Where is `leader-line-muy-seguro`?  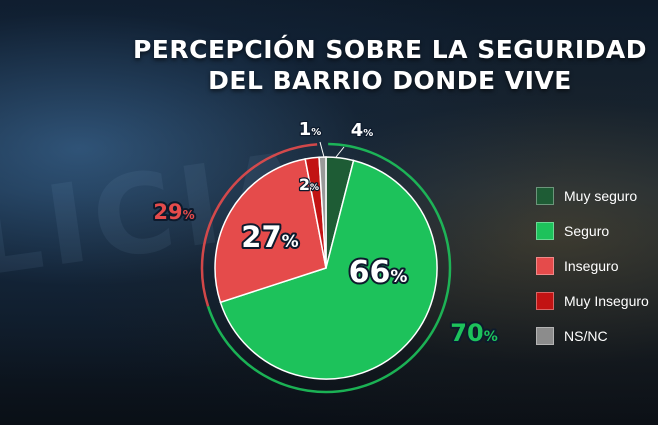
leader-line-muy-seguro is located at coordinates (340, 152).